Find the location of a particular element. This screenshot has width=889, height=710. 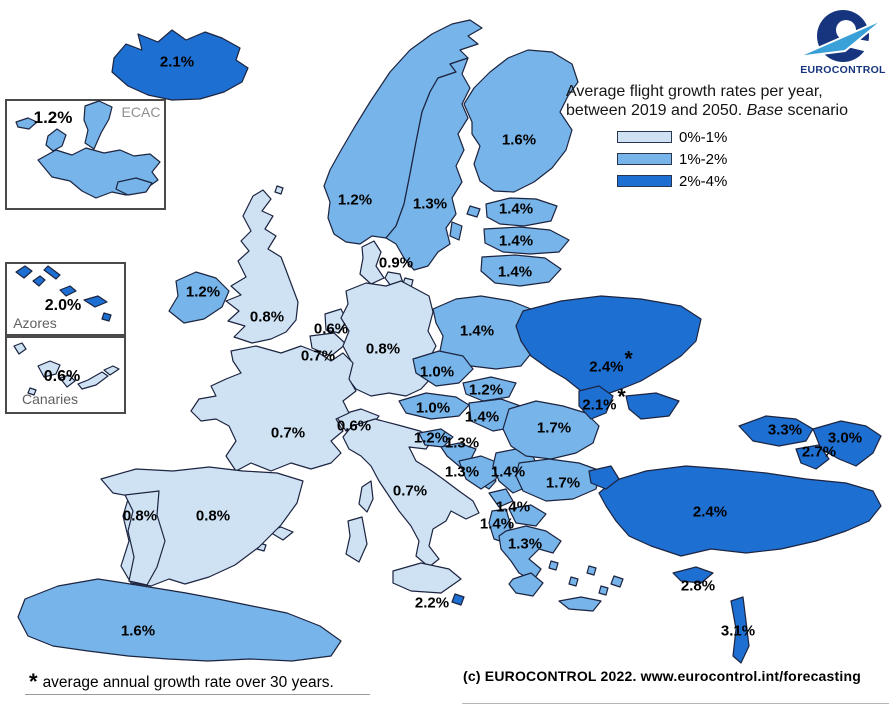

legend-row-2: 2%-4% is located at coordinates (732, 181).